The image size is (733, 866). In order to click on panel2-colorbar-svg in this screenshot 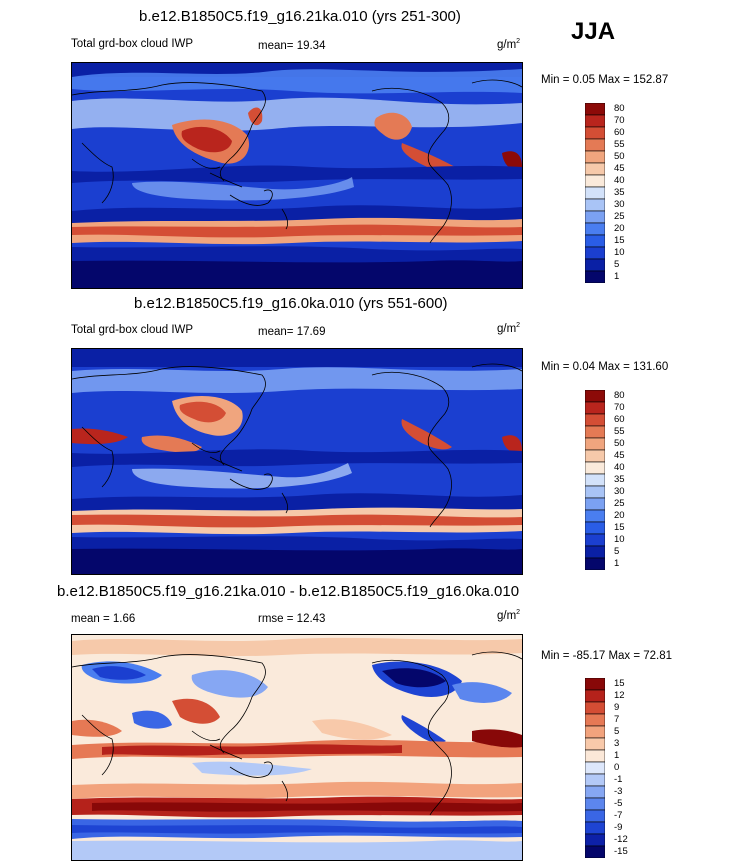, I will do `click(595, 480)`.